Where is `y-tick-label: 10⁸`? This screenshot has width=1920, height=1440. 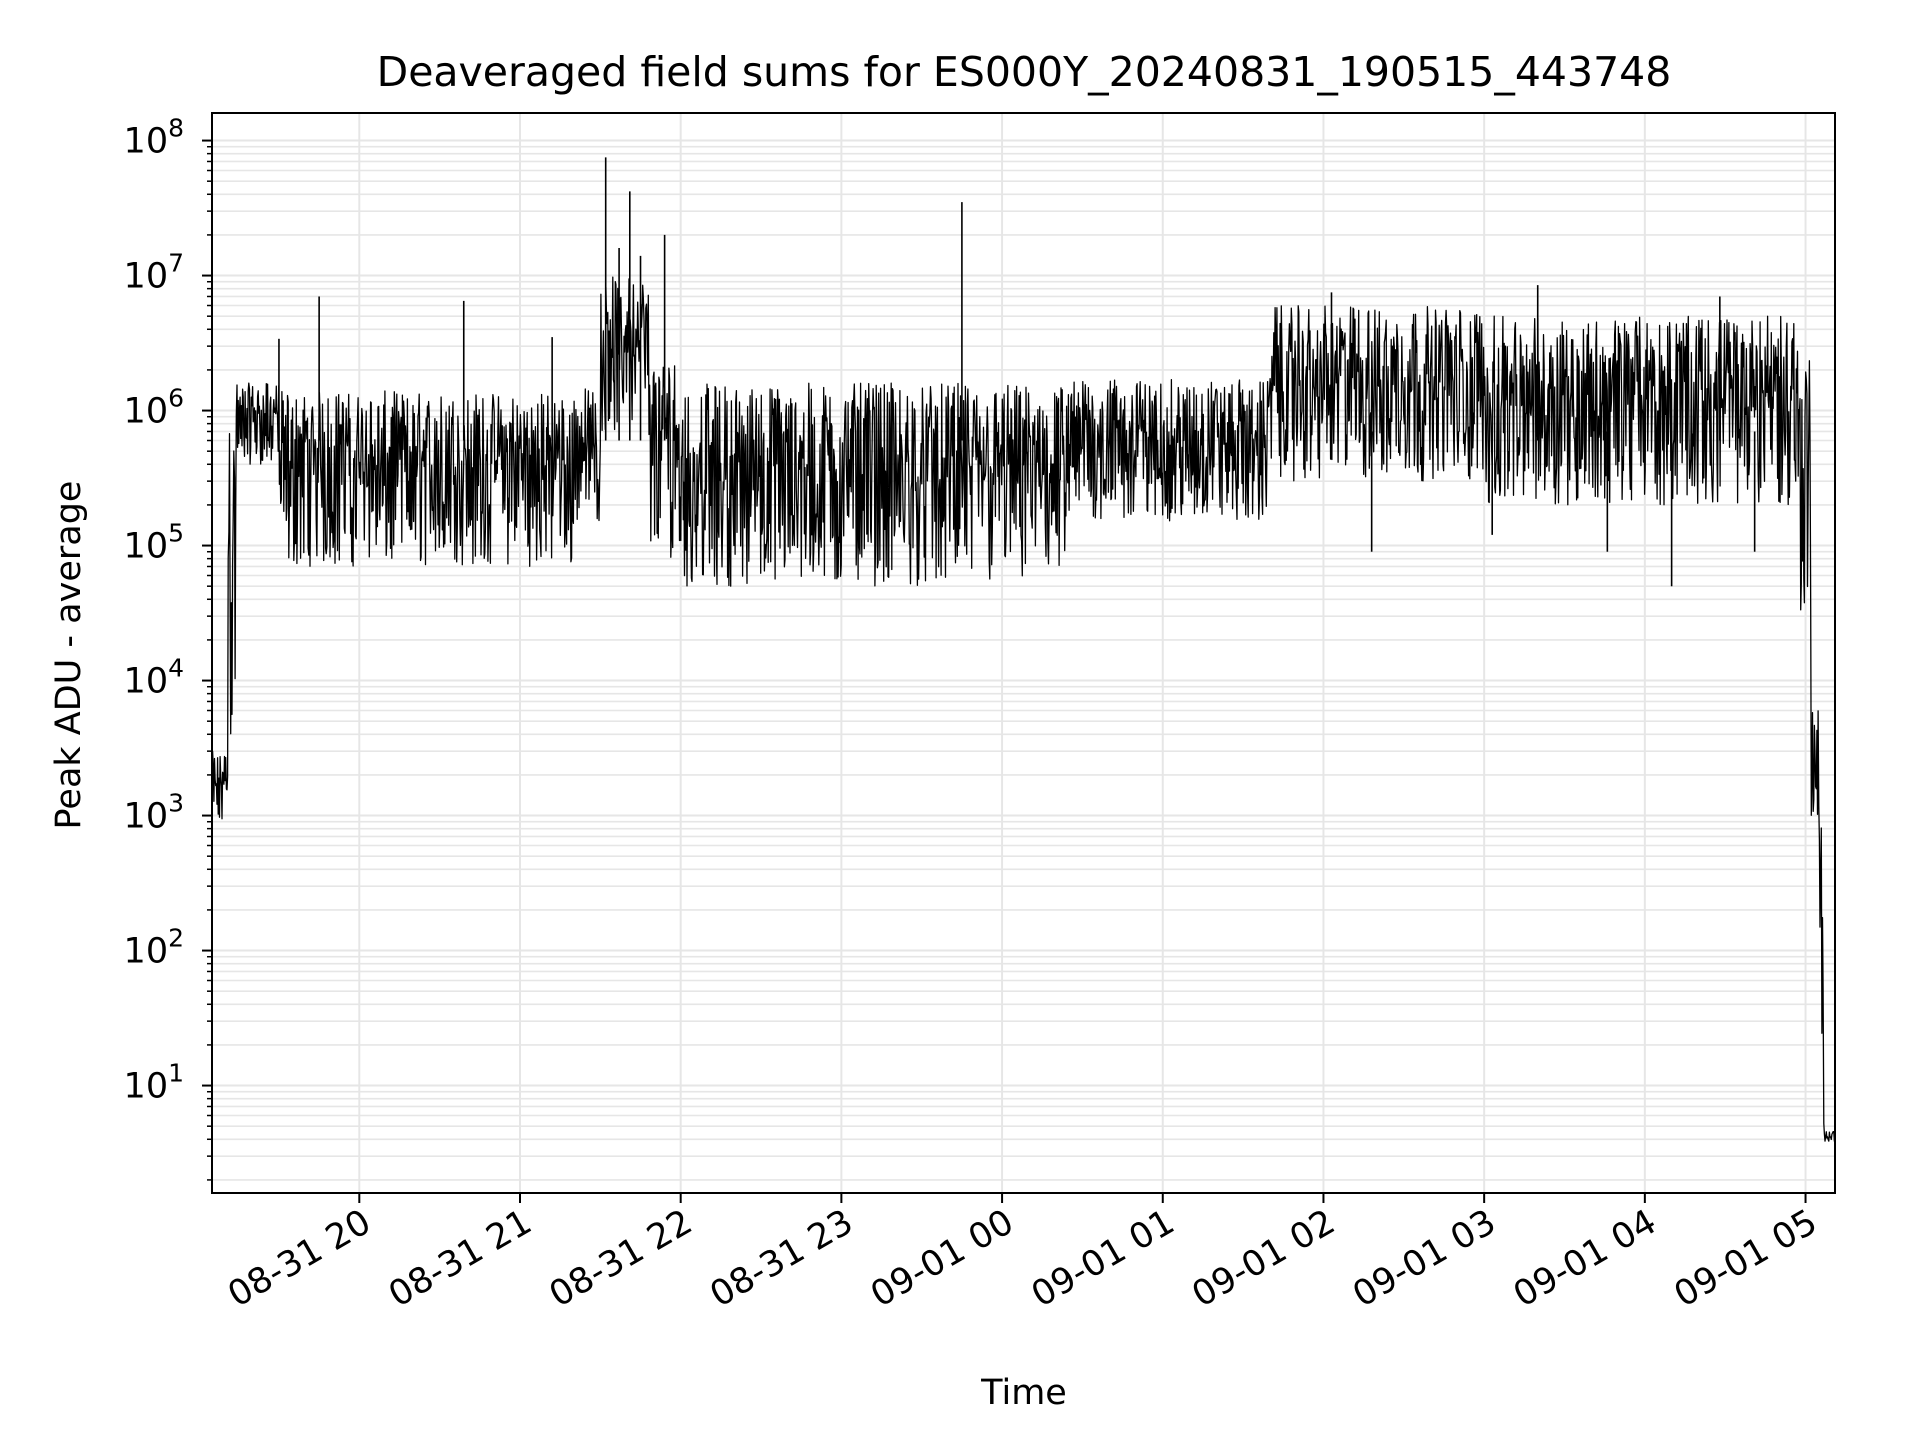 y-tick-label: 10⁸ is located at coordinates (154, 138).